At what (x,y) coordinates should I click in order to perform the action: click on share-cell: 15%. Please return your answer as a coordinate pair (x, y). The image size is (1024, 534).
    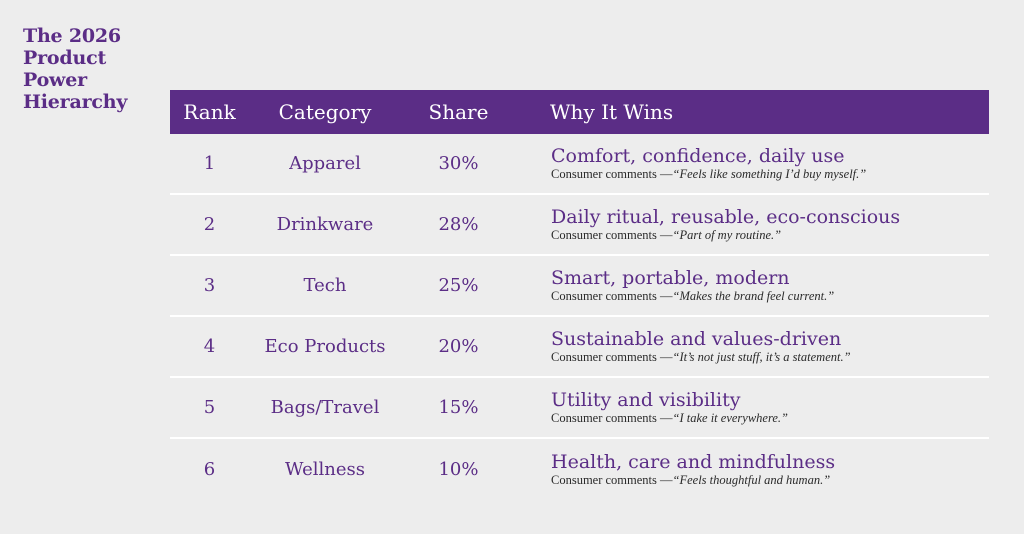
    Looking at the image, I should click on (458, 407).